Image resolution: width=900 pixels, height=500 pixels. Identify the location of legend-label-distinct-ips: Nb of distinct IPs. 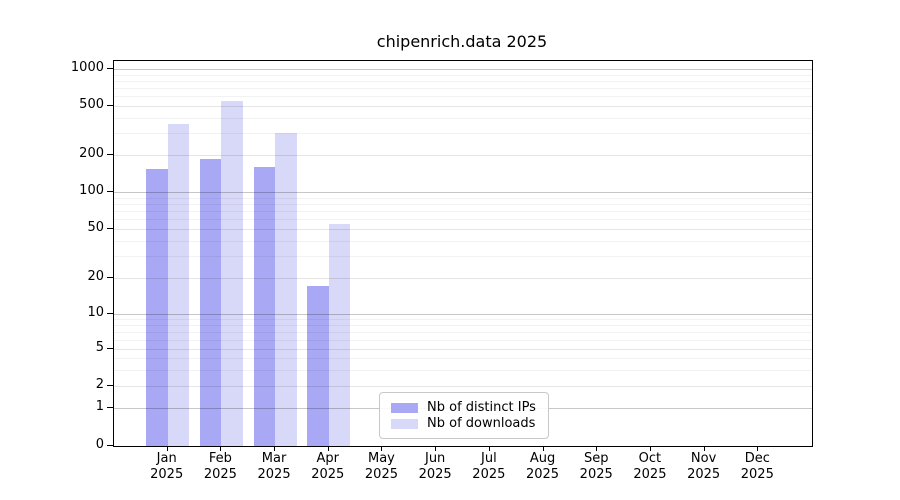
(481, 407).